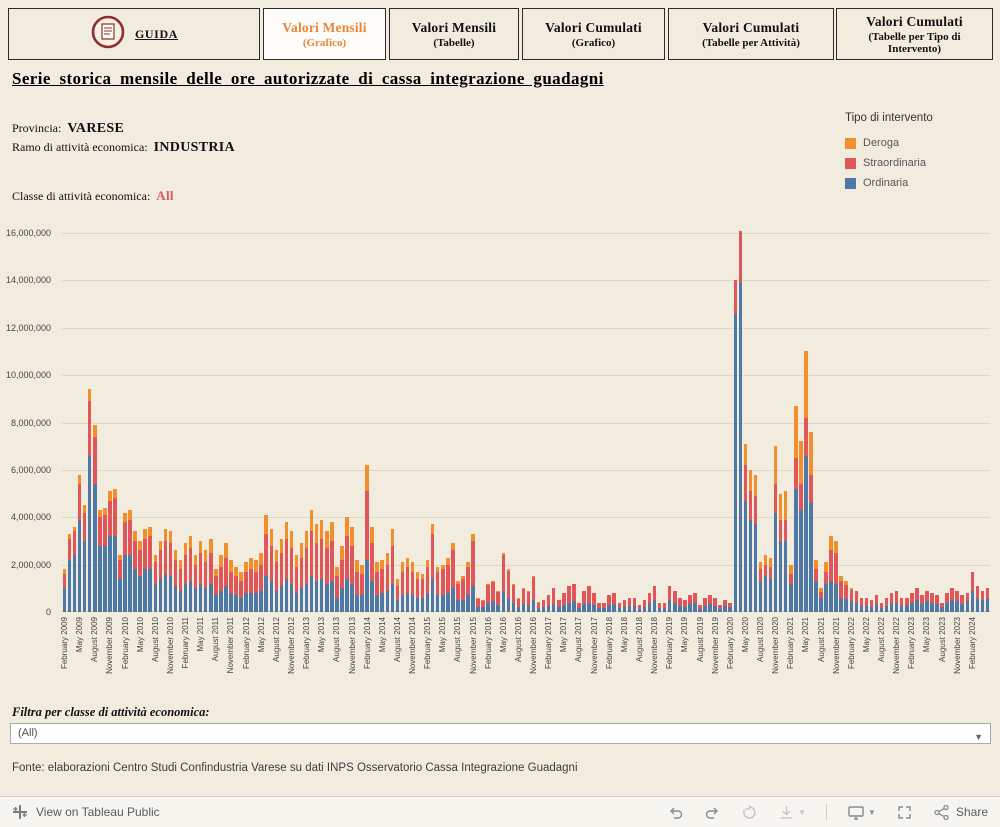 The height and width of the screenshot is (827, 1000). I want to click on device-preview-icon: ▼, so click(861, 812).